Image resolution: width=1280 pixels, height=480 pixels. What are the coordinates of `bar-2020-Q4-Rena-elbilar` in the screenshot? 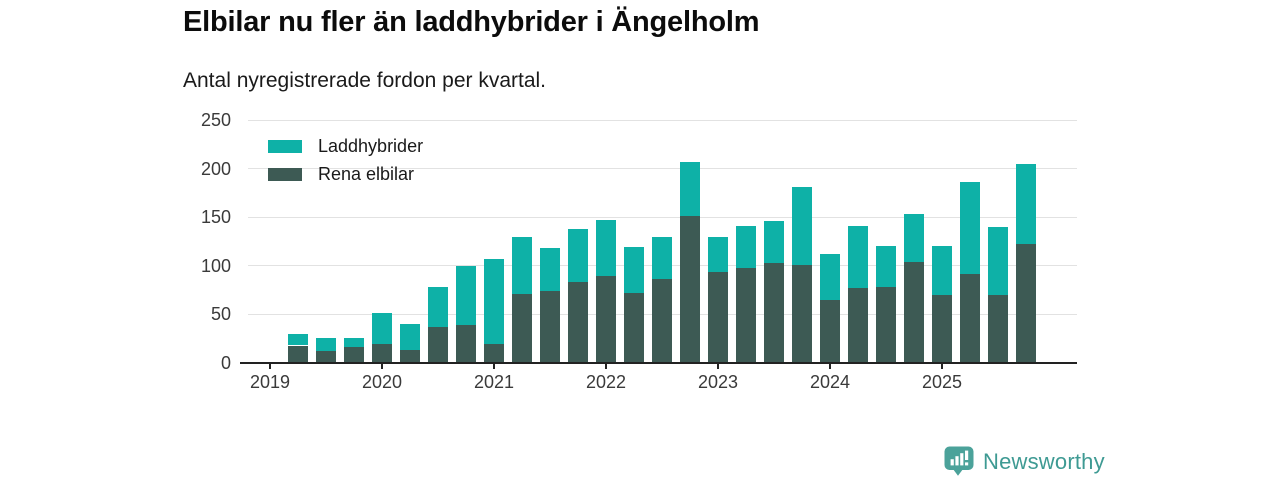 It's located at (466, 344).